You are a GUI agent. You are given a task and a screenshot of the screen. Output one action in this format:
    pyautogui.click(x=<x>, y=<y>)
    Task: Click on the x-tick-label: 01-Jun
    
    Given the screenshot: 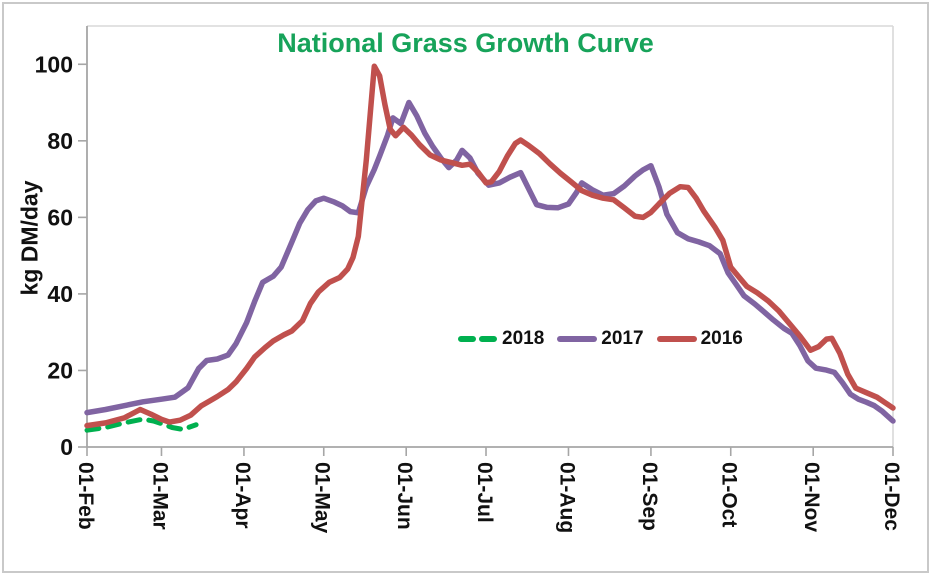 What is the action you would take?
    pyautogui.click(x=404, y=496)
    